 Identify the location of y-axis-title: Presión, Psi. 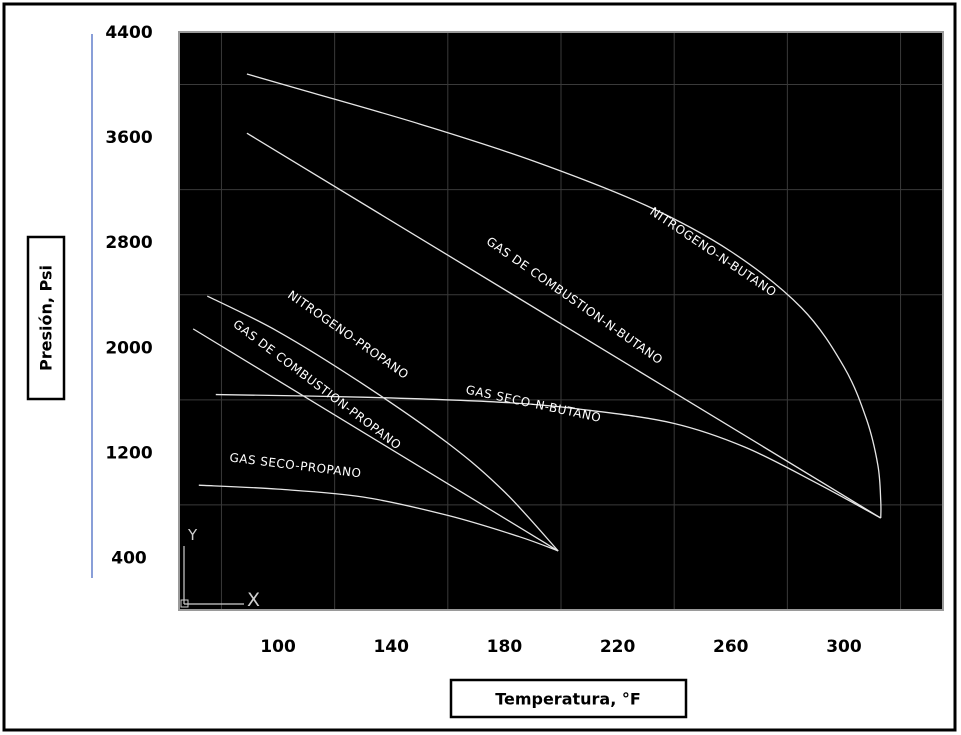
(46, 318).